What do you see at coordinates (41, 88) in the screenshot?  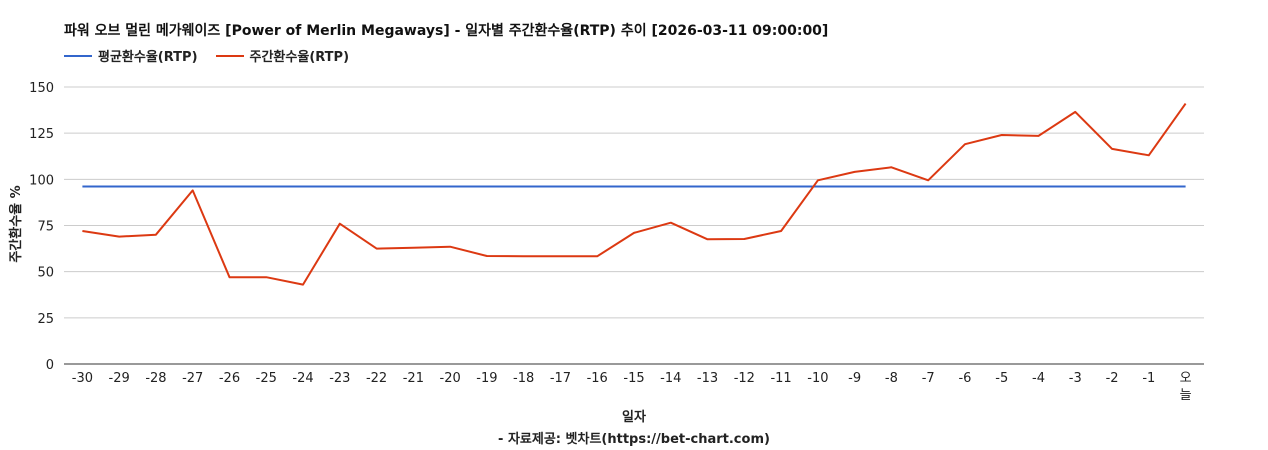 I see `y-tick-label: 150` at bounding box center [41, 88].